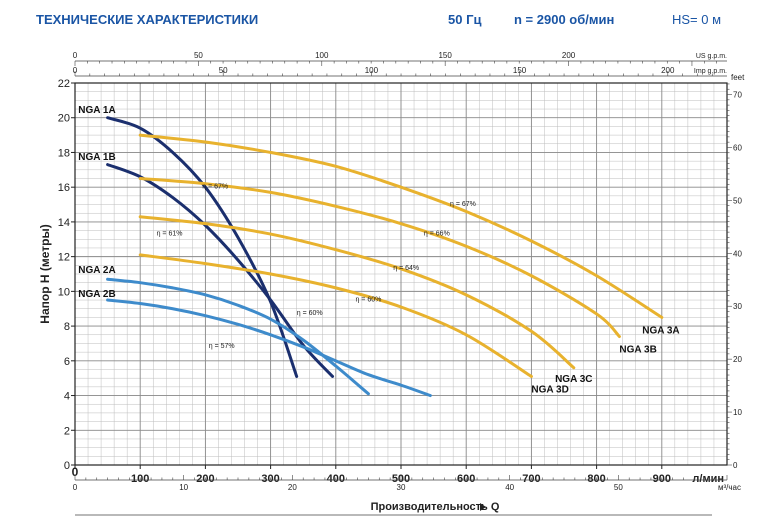  I want to click on impgpm-tick-label: 200, so click(668, 70).